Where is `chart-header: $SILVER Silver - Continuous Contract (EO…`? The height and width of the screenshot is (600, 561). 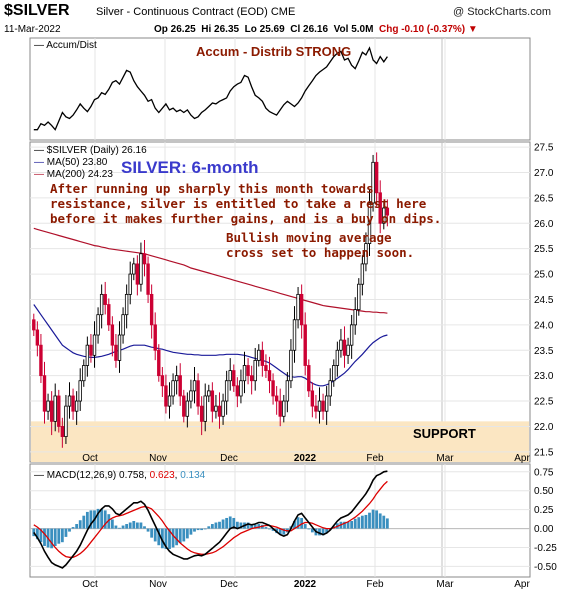
chart-header: $SILVER Silver - Continuous Contract (EO… is located at coordinates (280, 20).